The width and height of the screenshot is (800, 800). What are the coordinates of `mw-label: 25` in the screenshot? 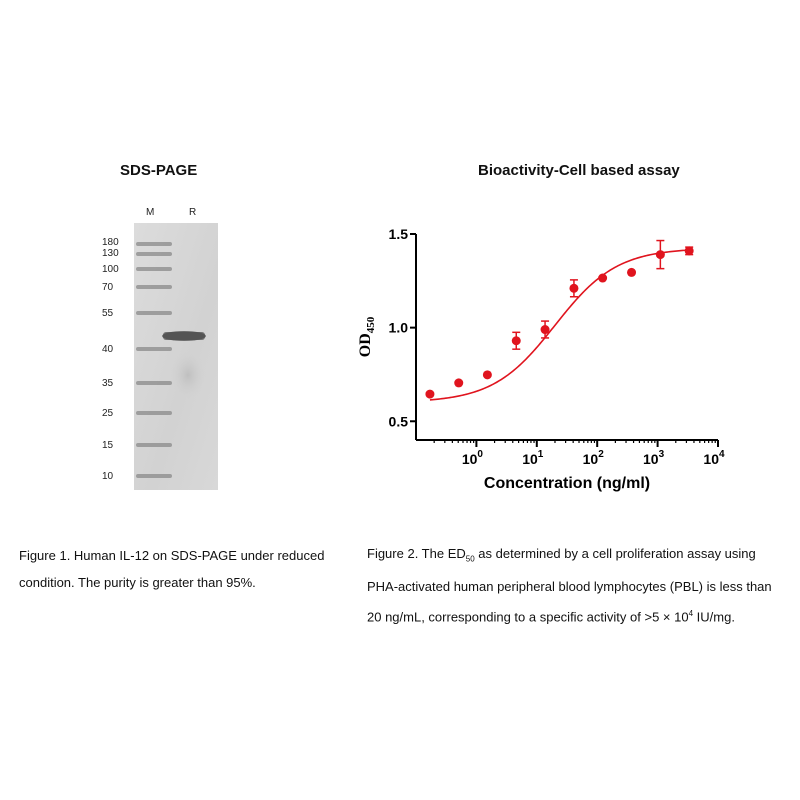 It's located at (108, 413).